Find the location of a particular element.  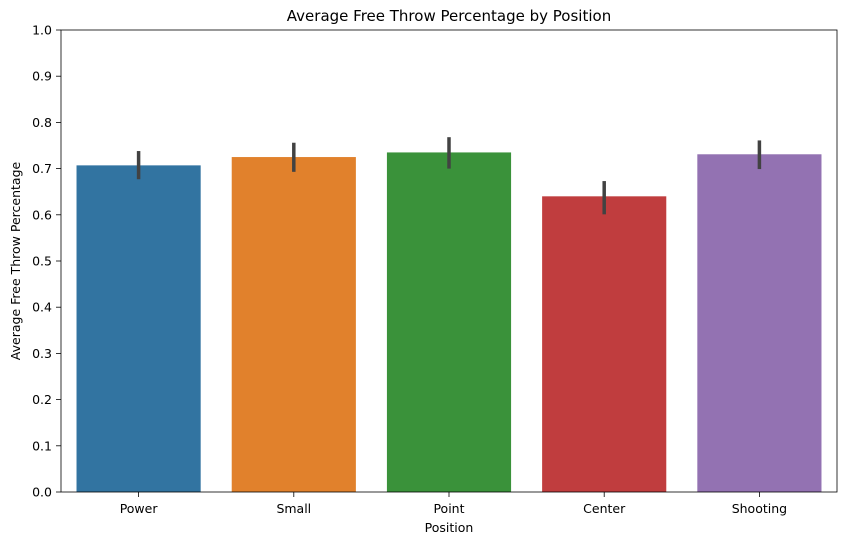

x-tick-label: Shooting is located at coordinates (759, 508).